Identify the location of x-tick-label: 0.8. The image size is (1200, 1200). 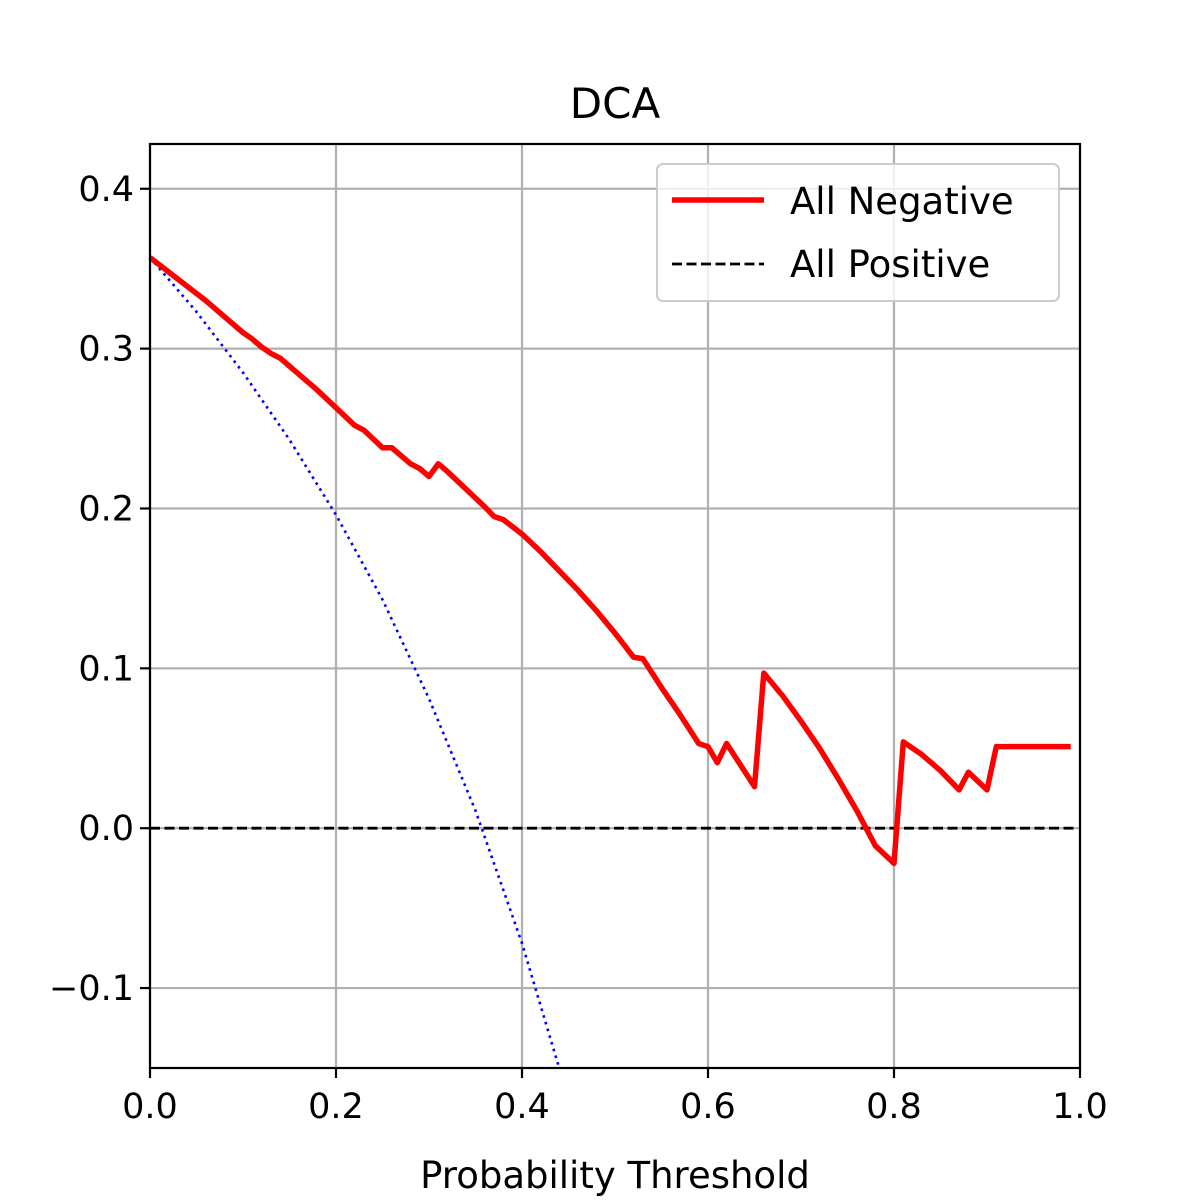
(894, 1107).